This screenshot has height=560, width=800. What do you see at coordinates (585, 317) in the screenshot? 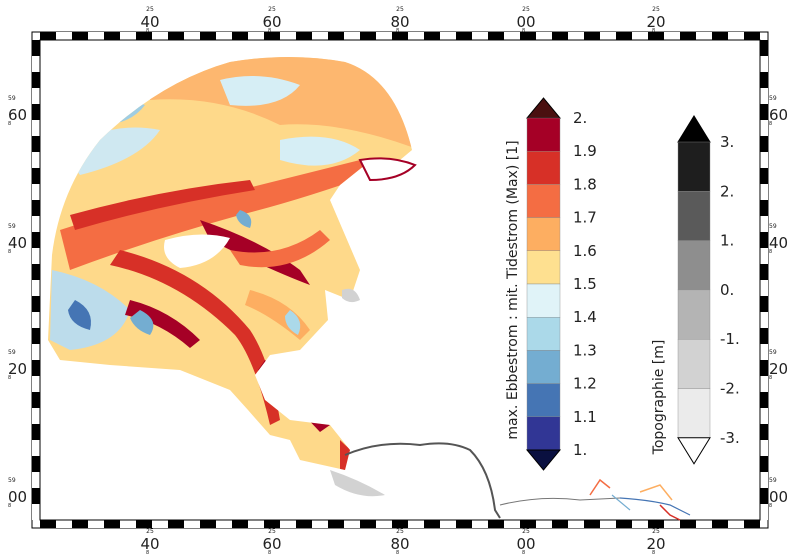
I see `colorbar-tick-label: 1.4` at bounding box center [585, 317].